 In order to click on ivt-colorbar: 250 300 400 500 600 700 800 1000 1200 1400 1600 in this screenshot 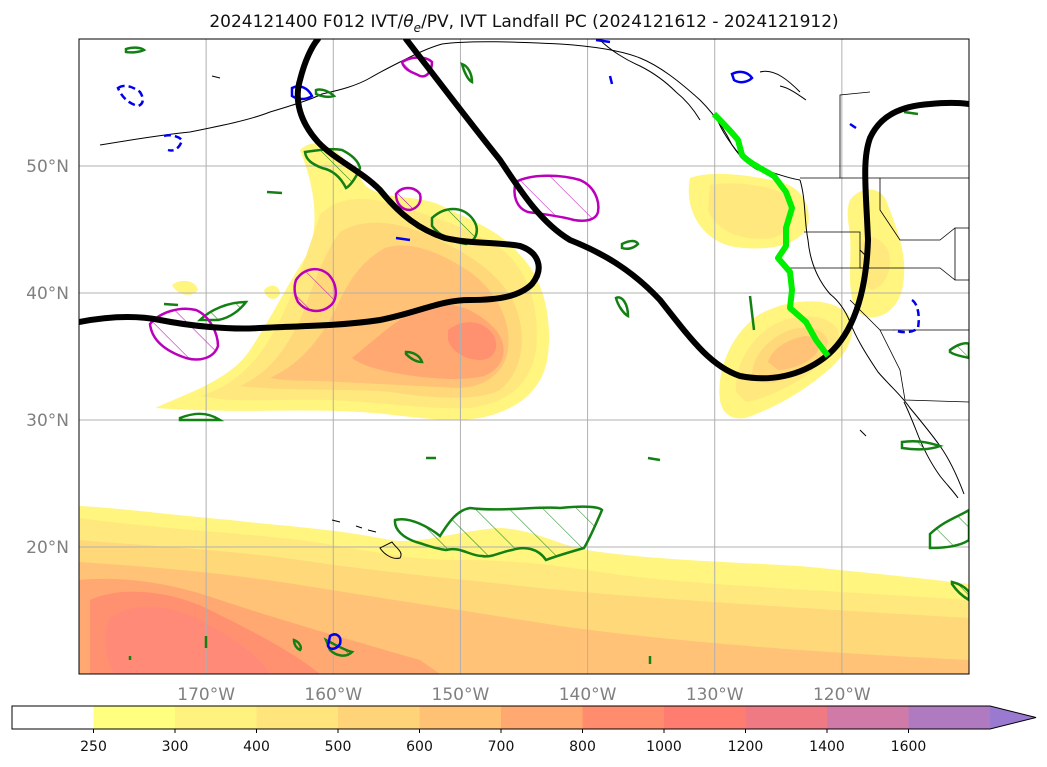, I will do `click(524, 730)`.